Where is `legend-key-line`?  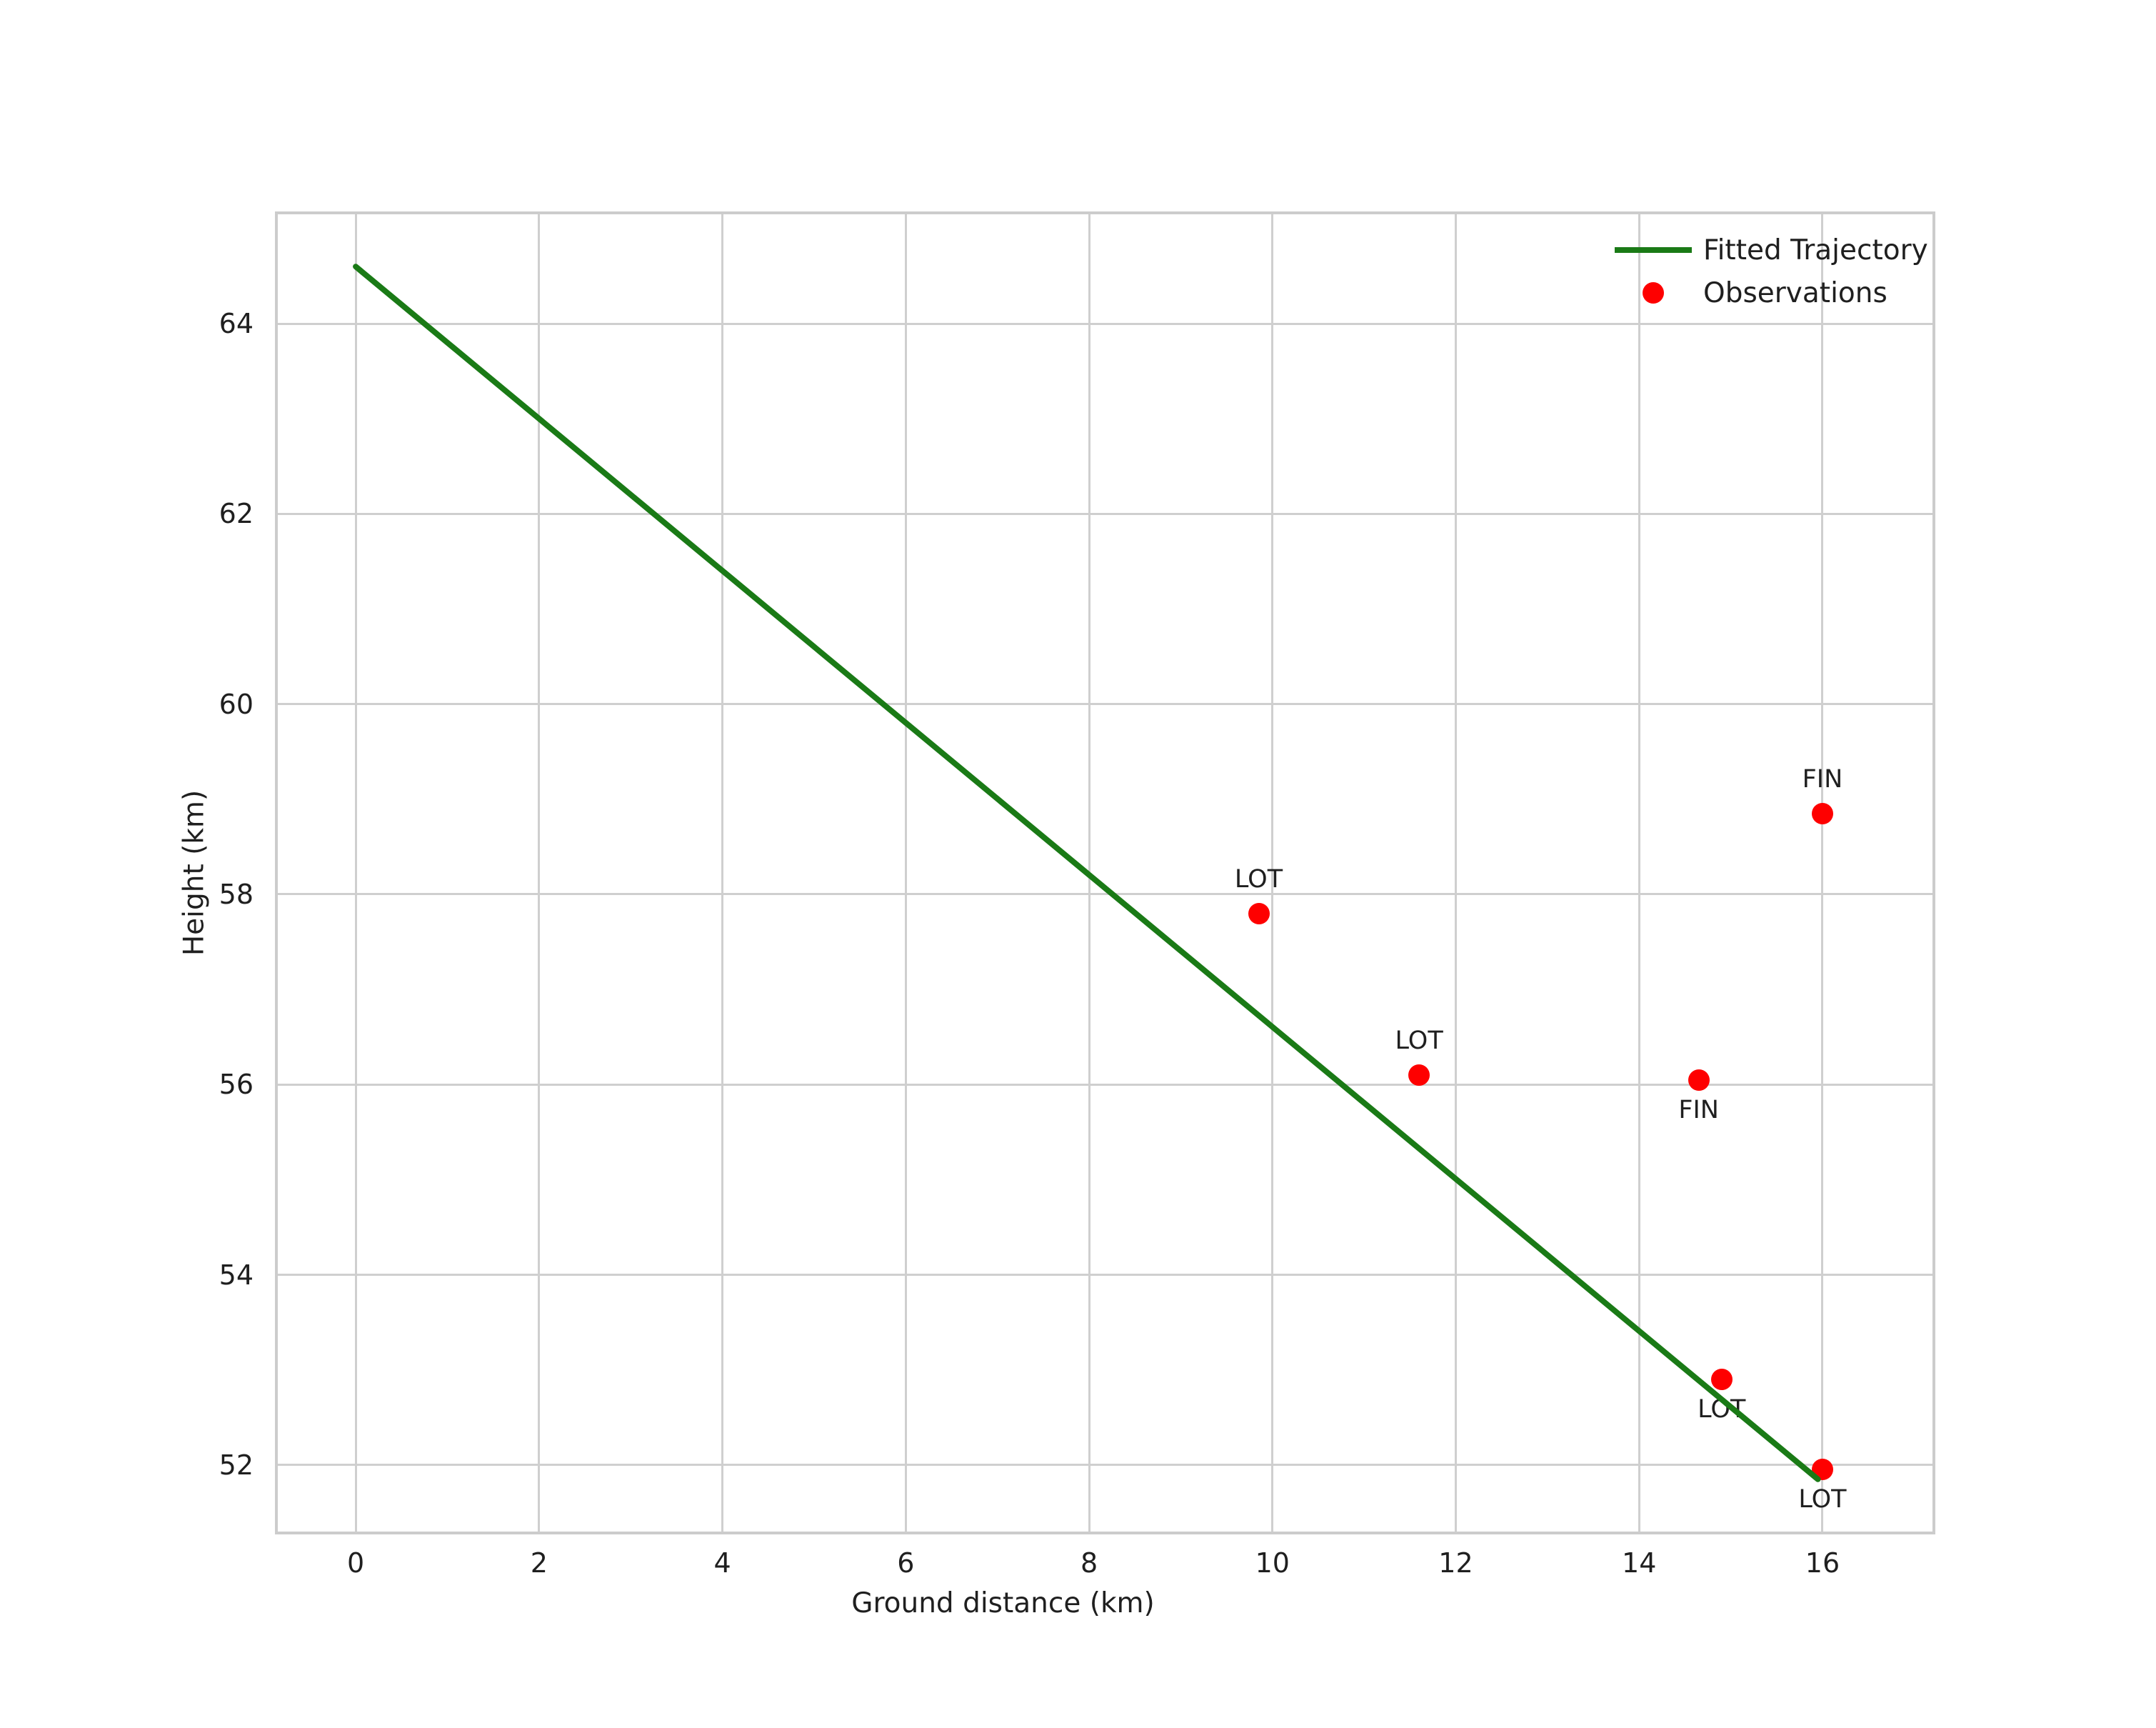
legend-key-line is located at coordinates (1653, 250).